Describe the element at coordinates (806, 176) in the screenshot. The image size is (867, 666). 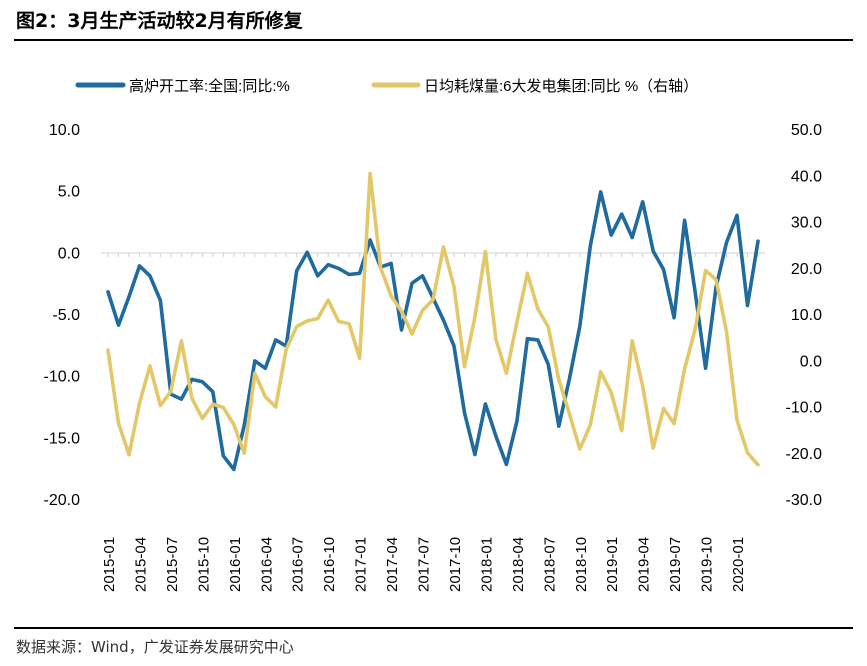
I see `y-right-tick-label: 40.0` at that location.